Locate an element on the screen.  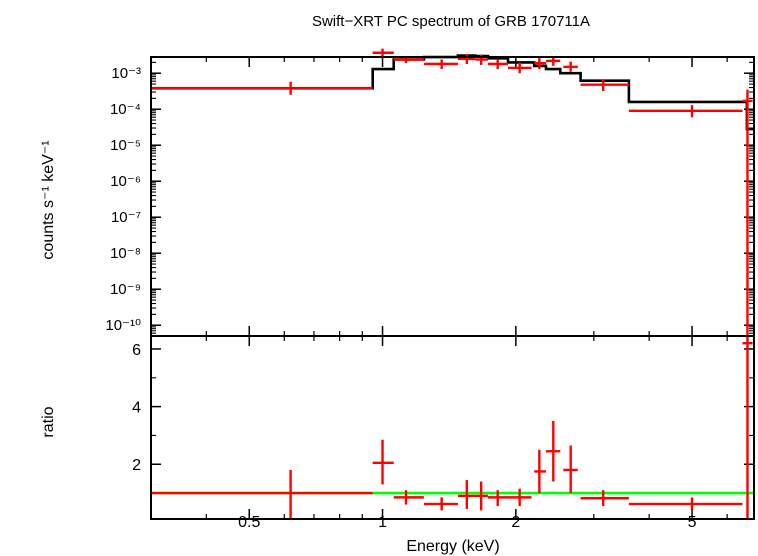
x-tick-label: 1 is located at coordinates (382, 522).